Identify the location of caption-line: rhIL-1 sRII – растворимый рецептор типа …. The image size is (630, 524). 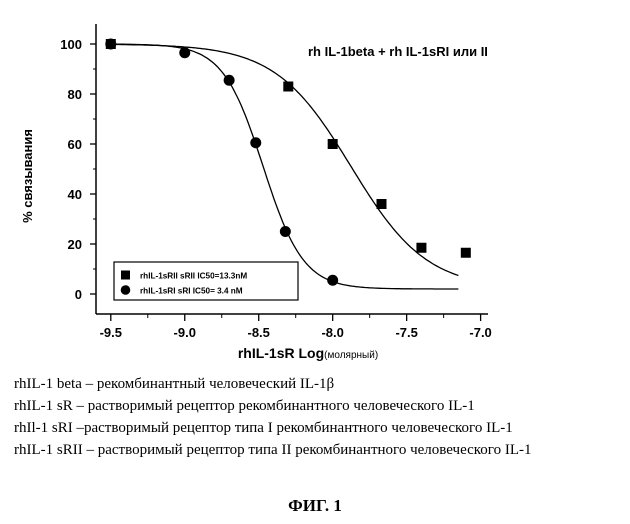
(320, 450).